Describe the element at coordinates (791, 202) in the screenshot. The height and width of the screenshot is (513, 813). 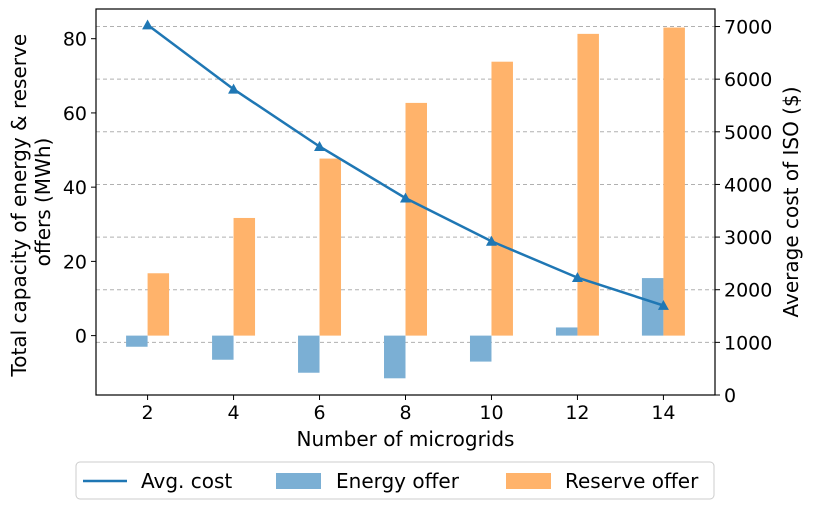
I see `right-y-axis-label: Average cost of ISO ($)` at that location.